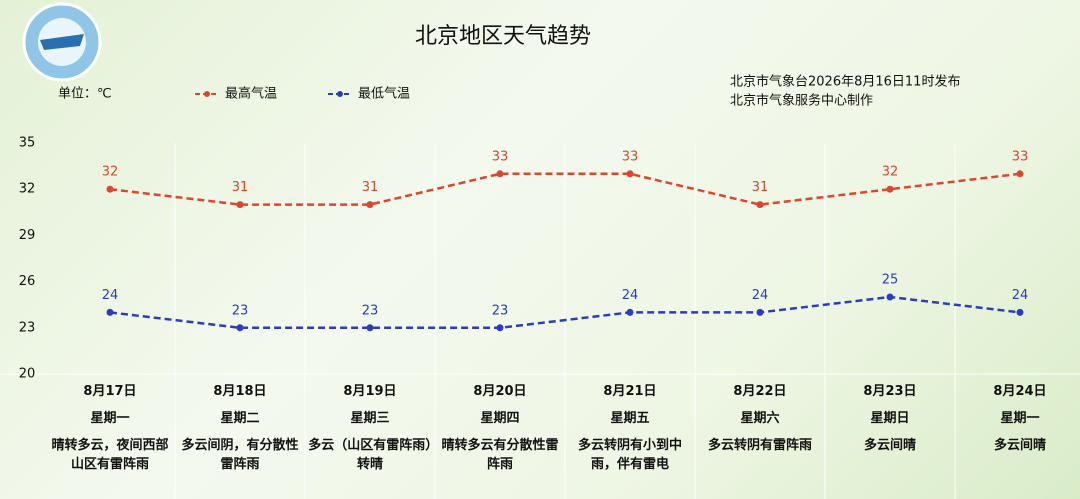  I want to click on y-tick-label: 29, so click(27, 235).